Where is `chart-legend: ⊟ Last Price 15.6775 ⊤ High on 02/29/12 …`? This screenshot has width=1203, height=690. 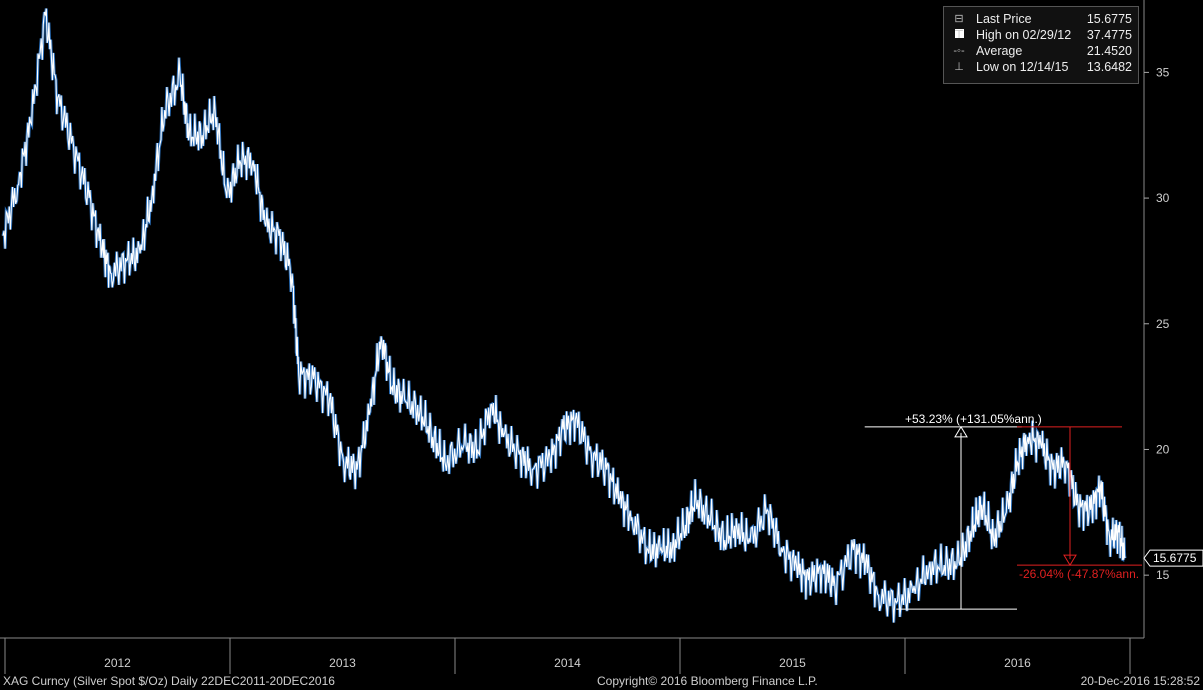 chart-legend: ⊟ Last Price 15.6775 ⊤ High on 02/29/12 … is located at coordinates (1041, 45).